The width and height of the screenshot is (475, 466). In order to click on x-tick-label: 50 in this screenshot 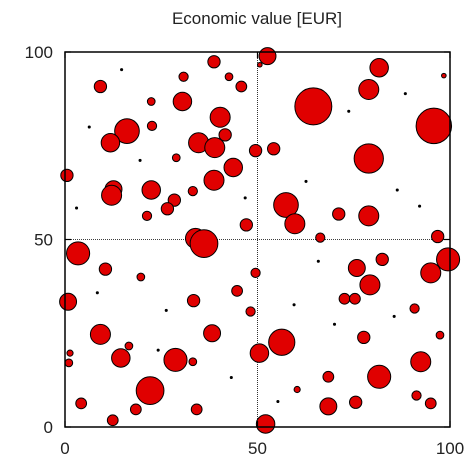, I will do `click(257, 448)`.